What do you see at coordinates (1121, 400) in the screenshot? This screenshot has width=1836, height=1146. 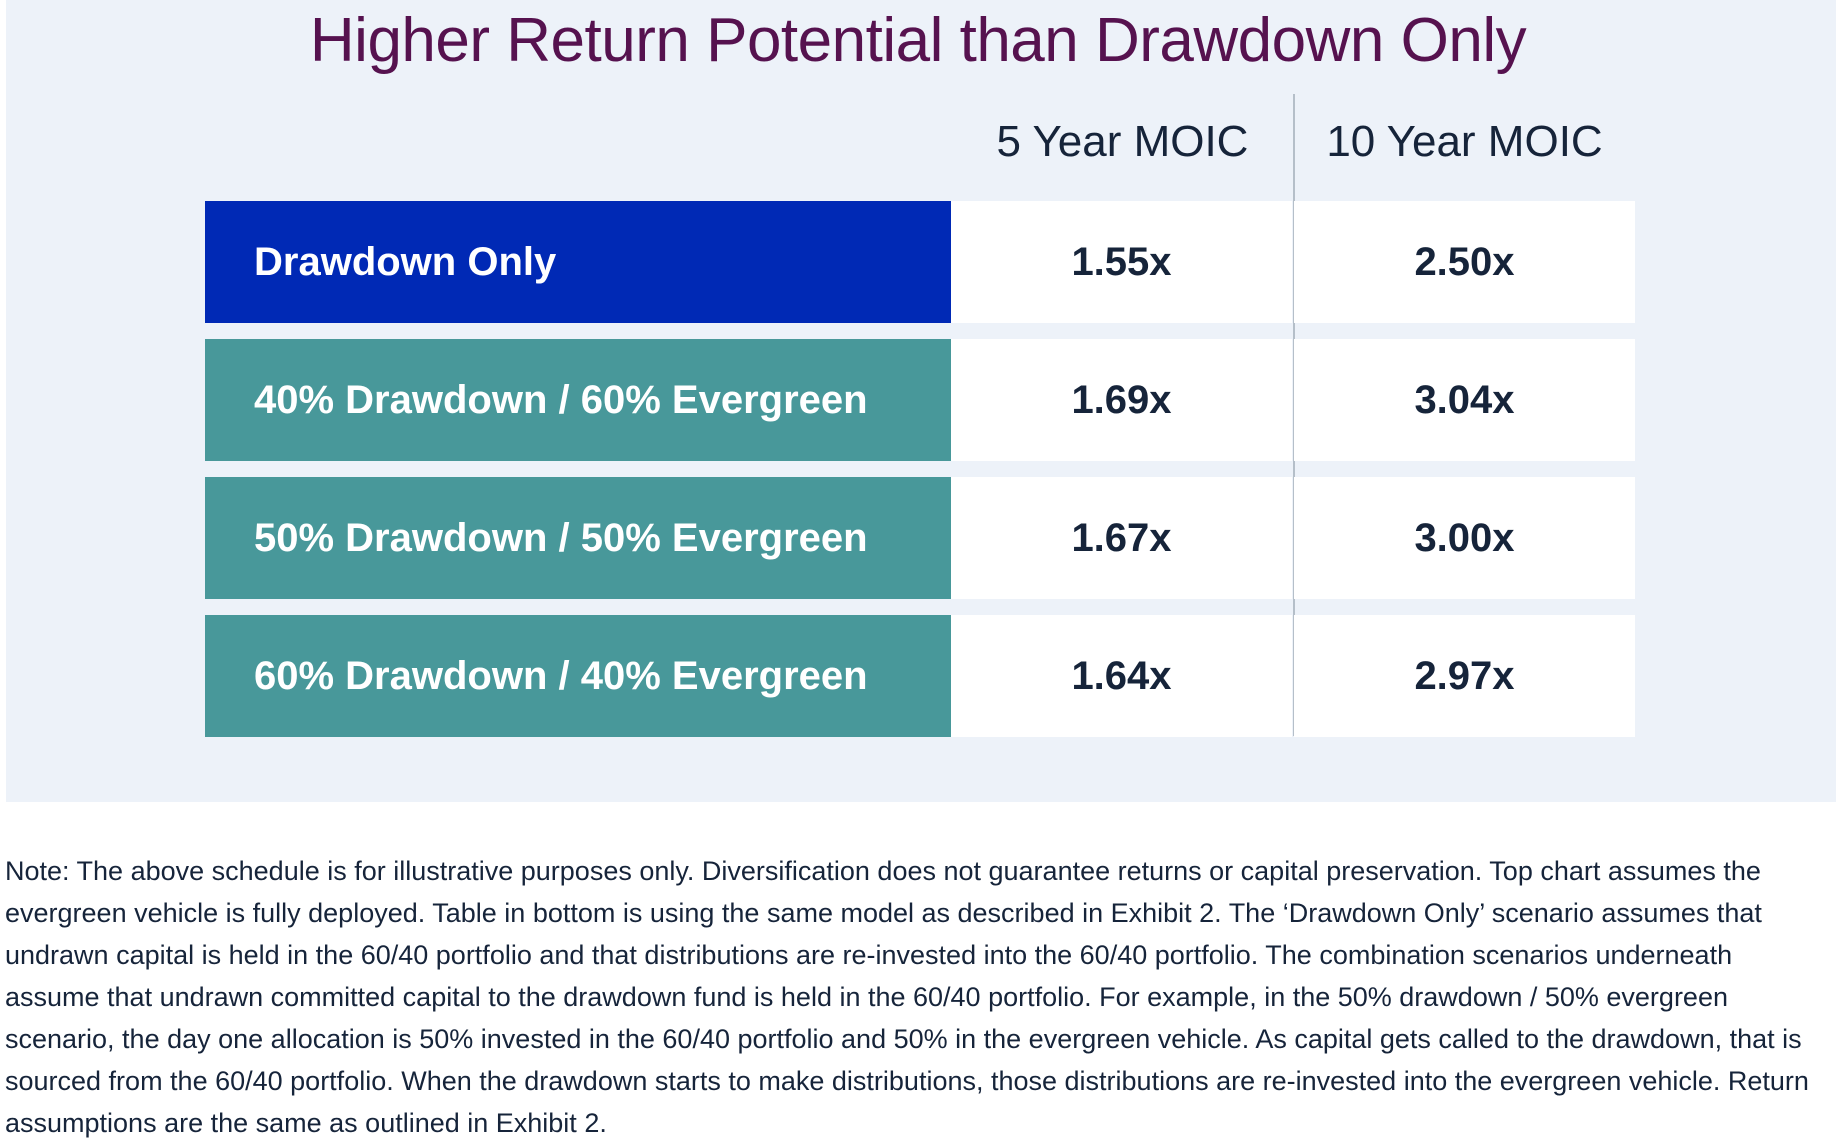 I see `row-value-5-year: 1.69x` at bounding box center [1121, 400].